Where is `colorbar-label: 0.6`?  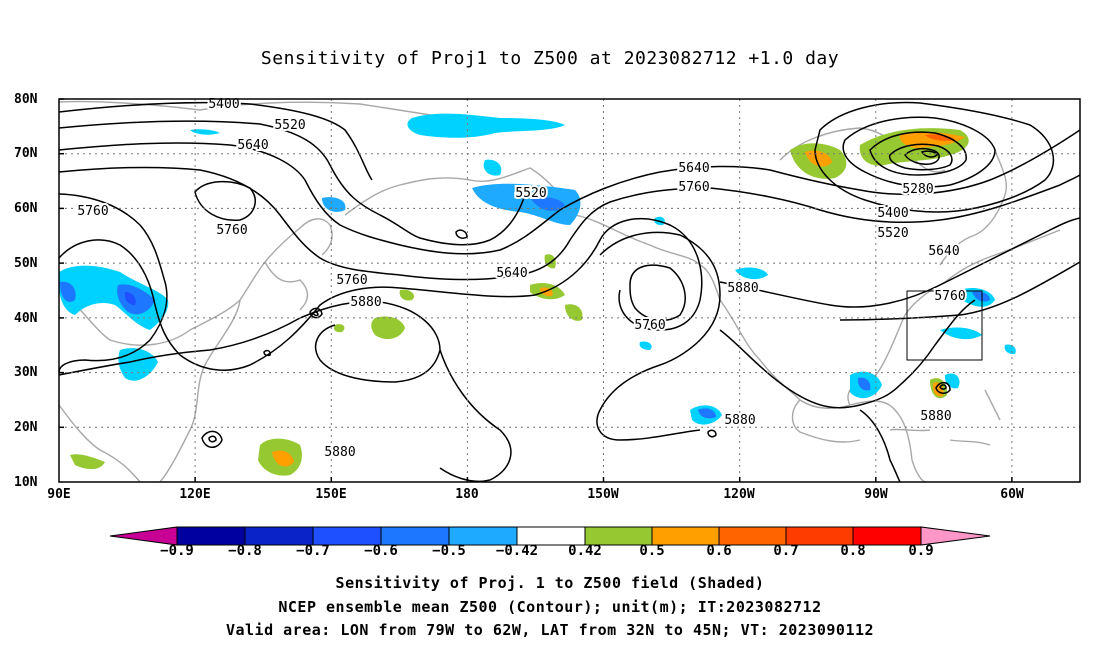 colorbar-label: 0.6 is located at coordinates (719, 551).